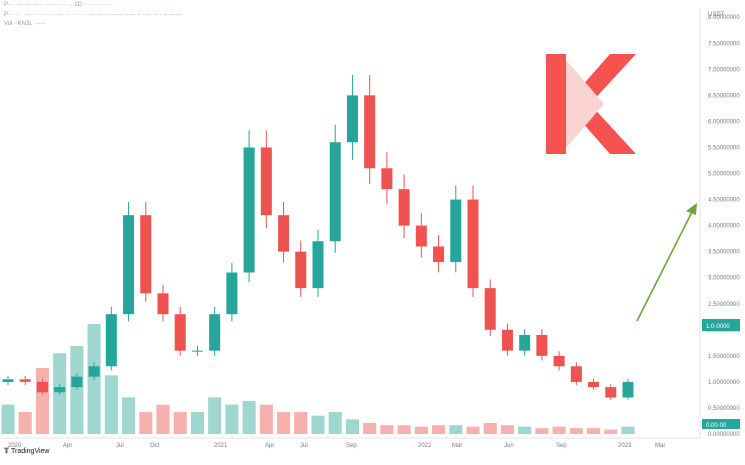  What do you see at coordinates (304, 446) in the screenshot?
I see `time-tick-label: Jul` at bounding box center [304, 446].